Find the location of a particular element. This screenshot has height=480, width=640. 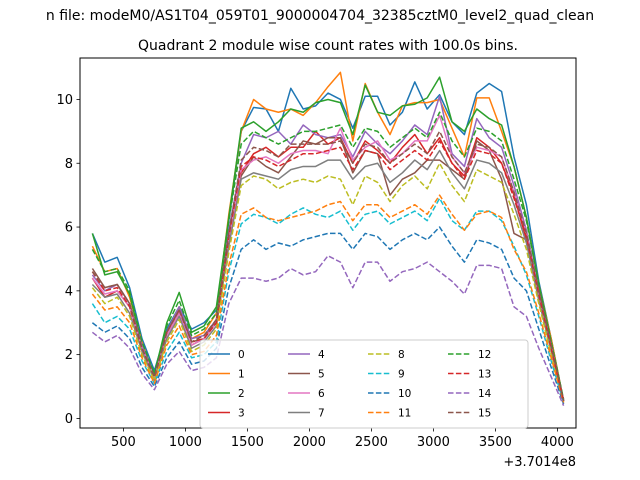

legend-label-2: 2 is located at coordinates (241, 394).